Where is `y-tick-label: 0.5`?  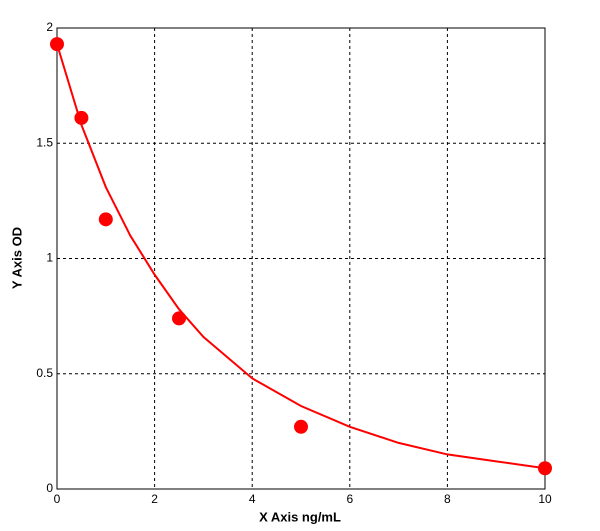 y-tick-label: 0.5 is located at coordinates (44, 373).